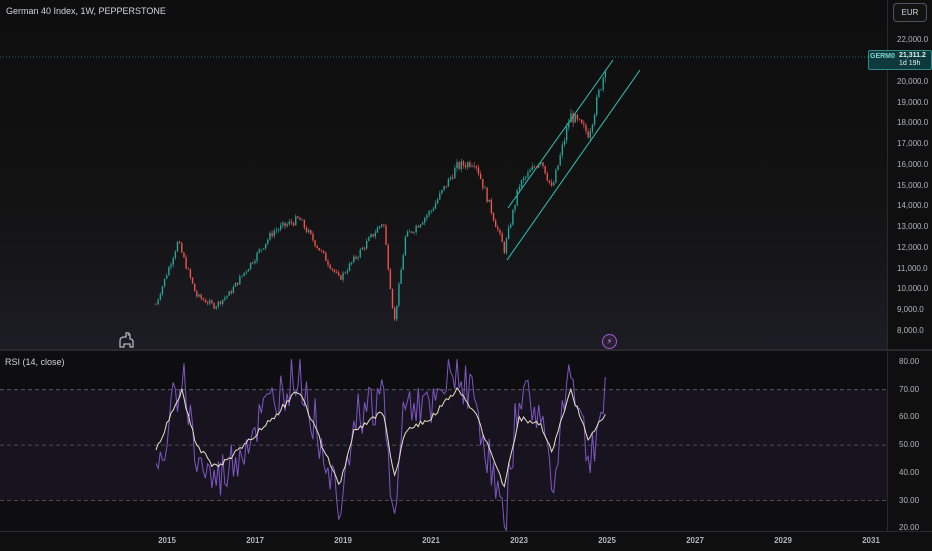 The image size is (932, 551). I want to click on rsi-ma-line, so click(380, 437).